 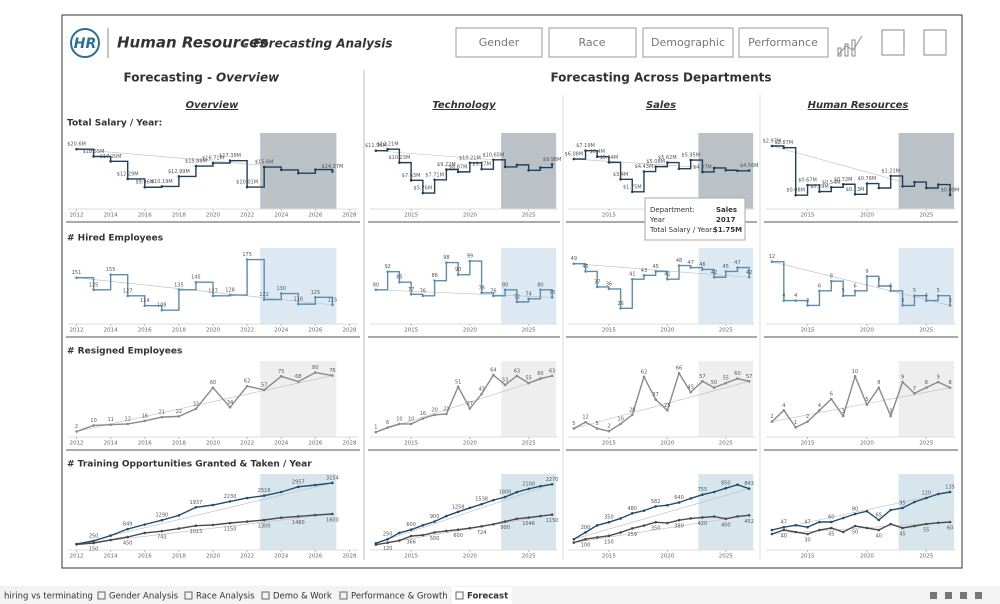 I want to click on value-label: 47, so click(x=807, y=523).